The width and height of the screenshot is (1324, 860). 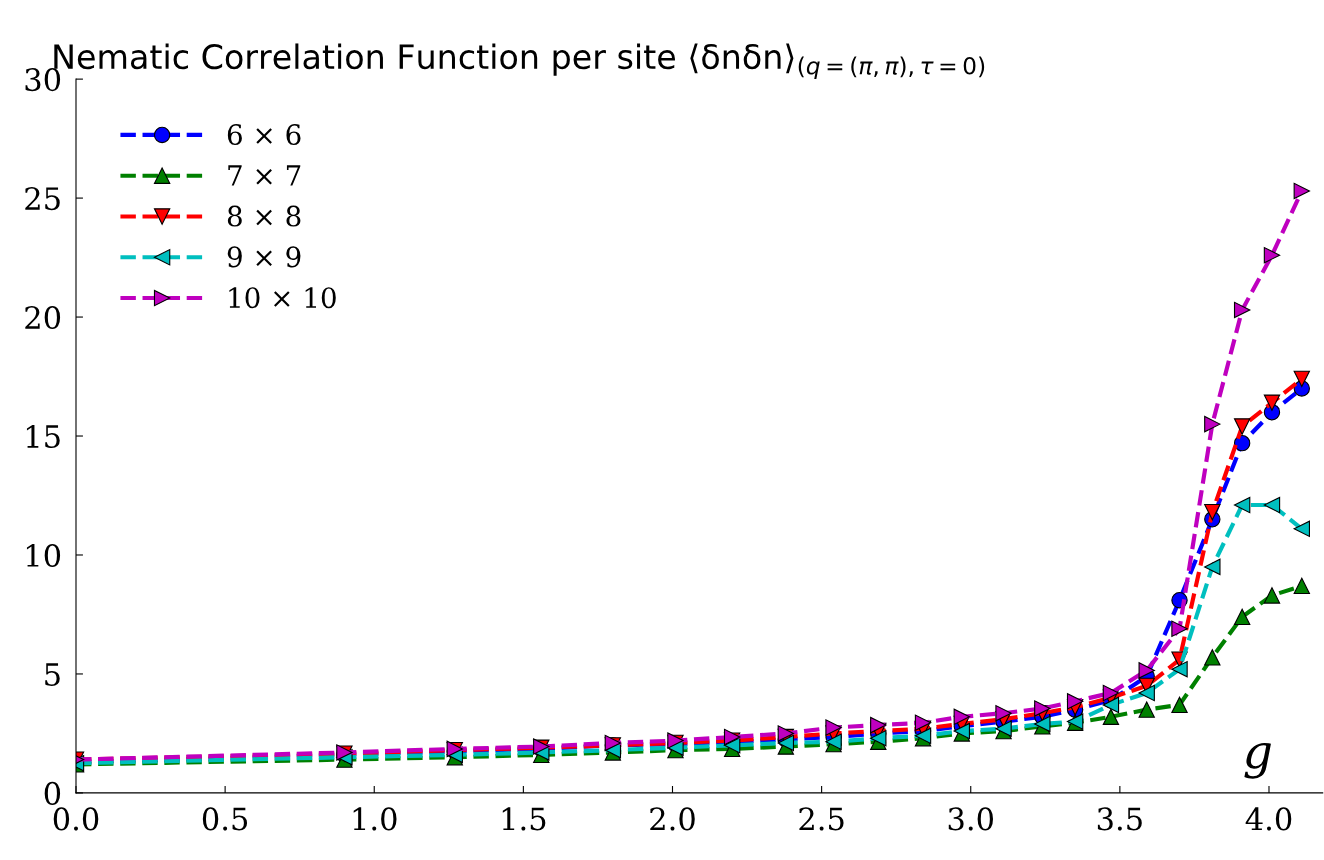 What do you see at coordinates (225, 819) in the screenshot?
I see `x-tick-label: 0.5` at bounding box center [225, 819].